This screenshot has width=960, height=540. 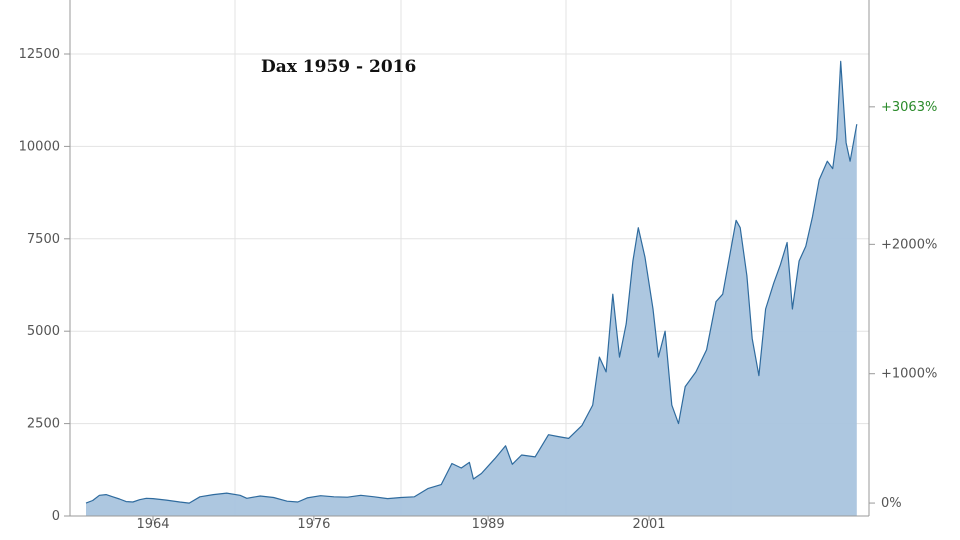 What do you see at coordinates (313, 524) in the screenshot?
I see `x-tick-label: 1976` at bounding box center [313, 524].